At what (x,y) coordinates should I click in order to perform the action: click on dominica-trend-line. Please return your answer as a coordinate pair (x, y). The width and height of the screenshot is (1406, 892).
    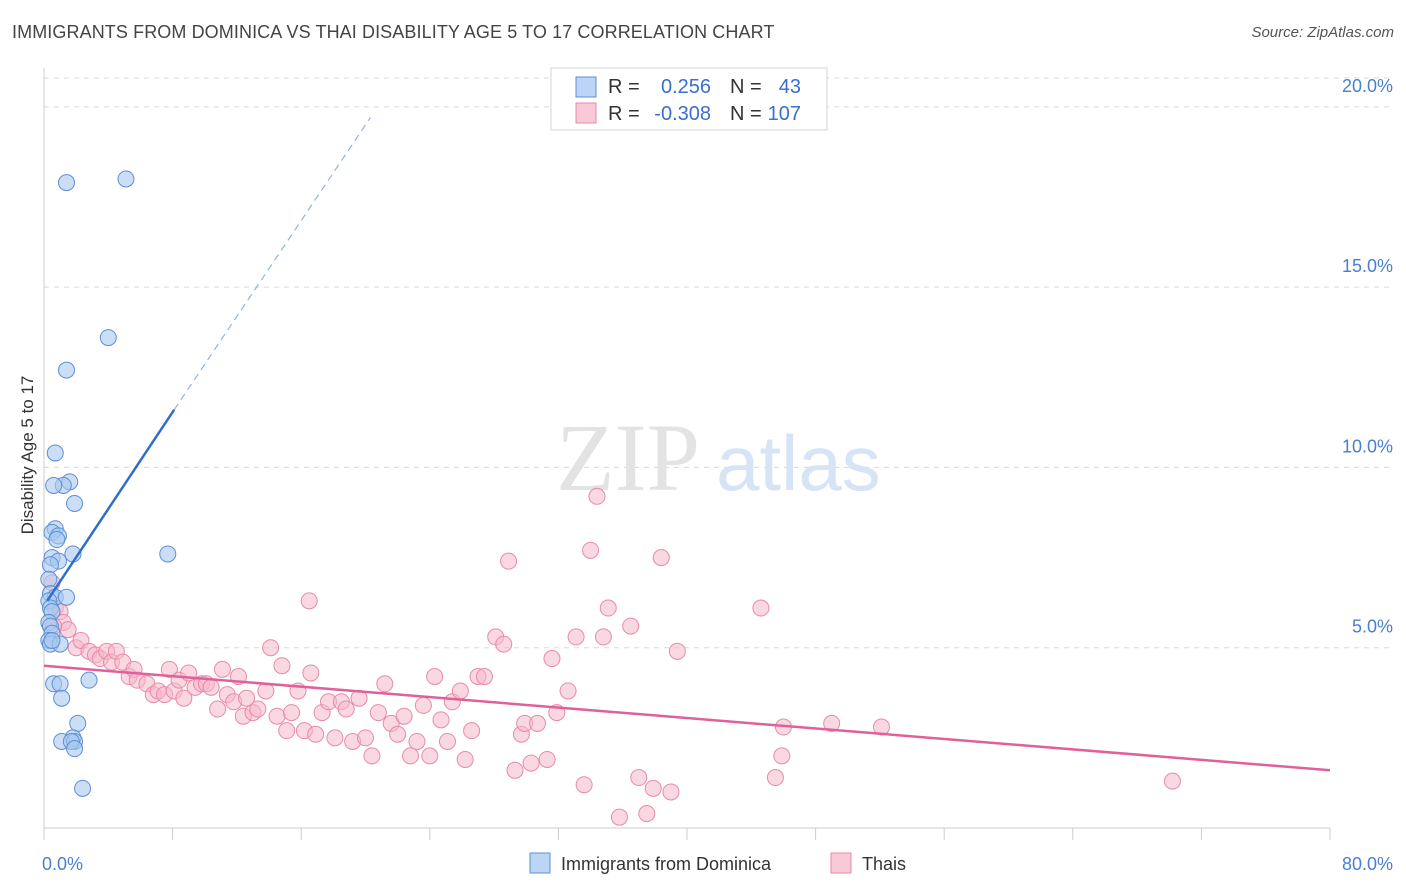
    Looking at the image, I should click on (111, 505).